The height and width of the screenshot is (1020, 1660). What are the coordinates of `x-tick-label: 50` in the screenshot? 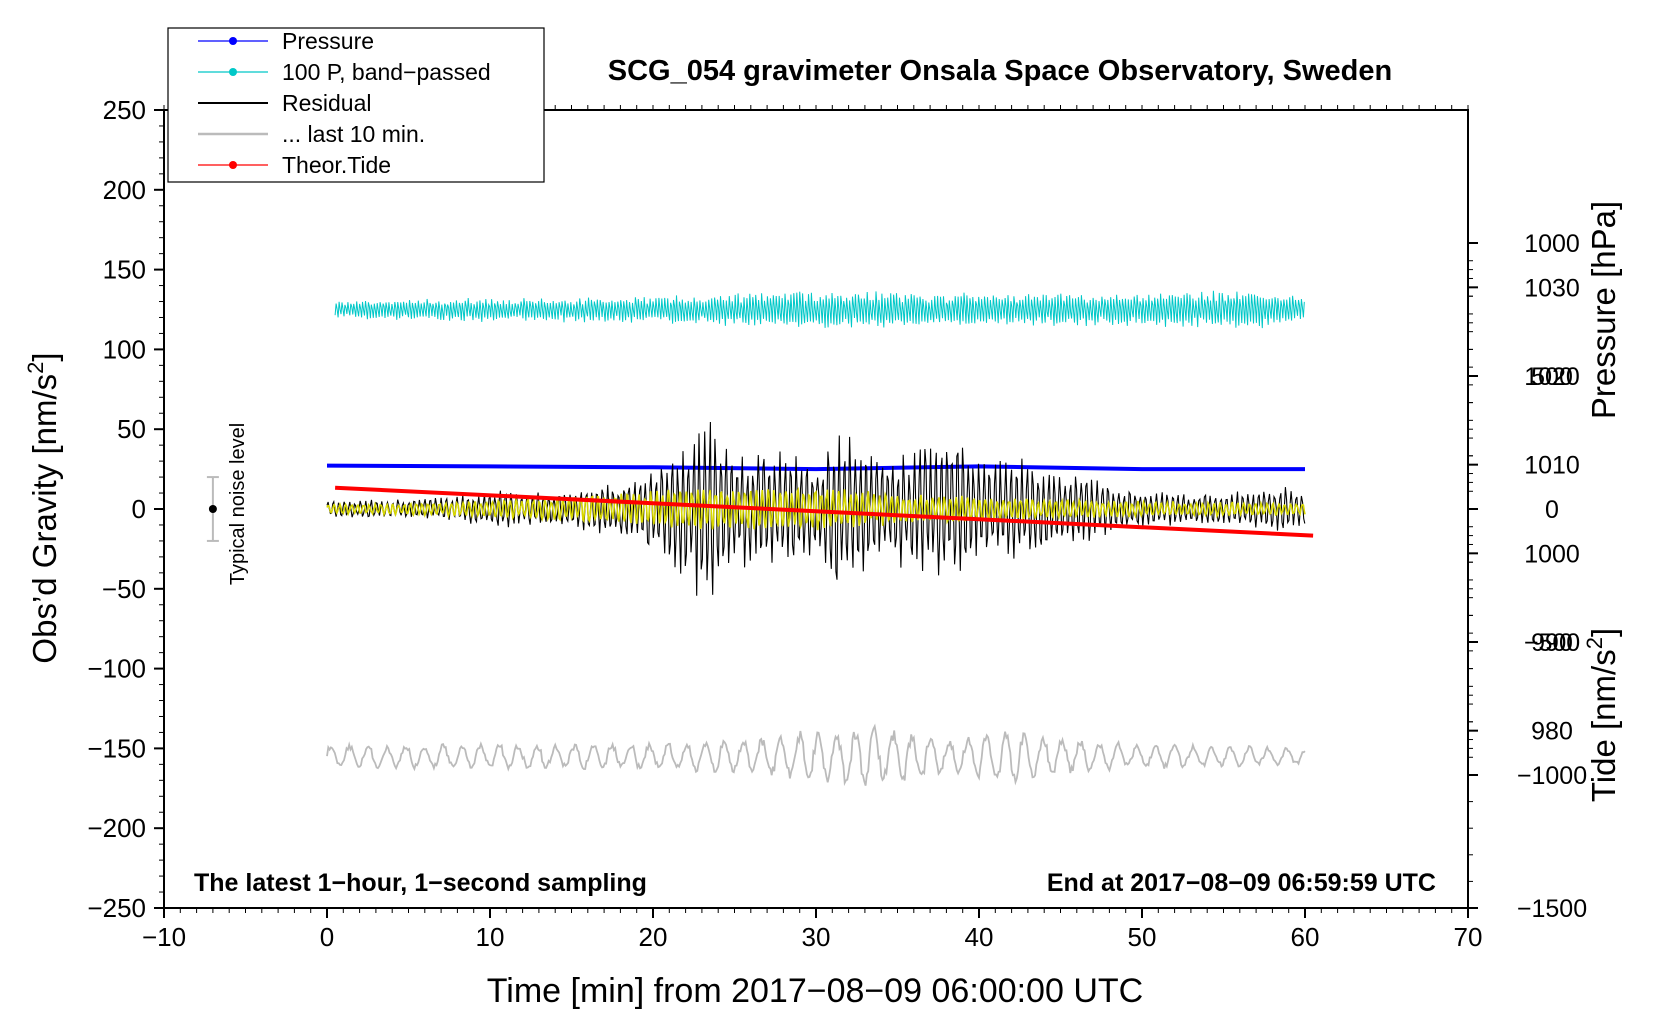 It's located at (1142, 937).